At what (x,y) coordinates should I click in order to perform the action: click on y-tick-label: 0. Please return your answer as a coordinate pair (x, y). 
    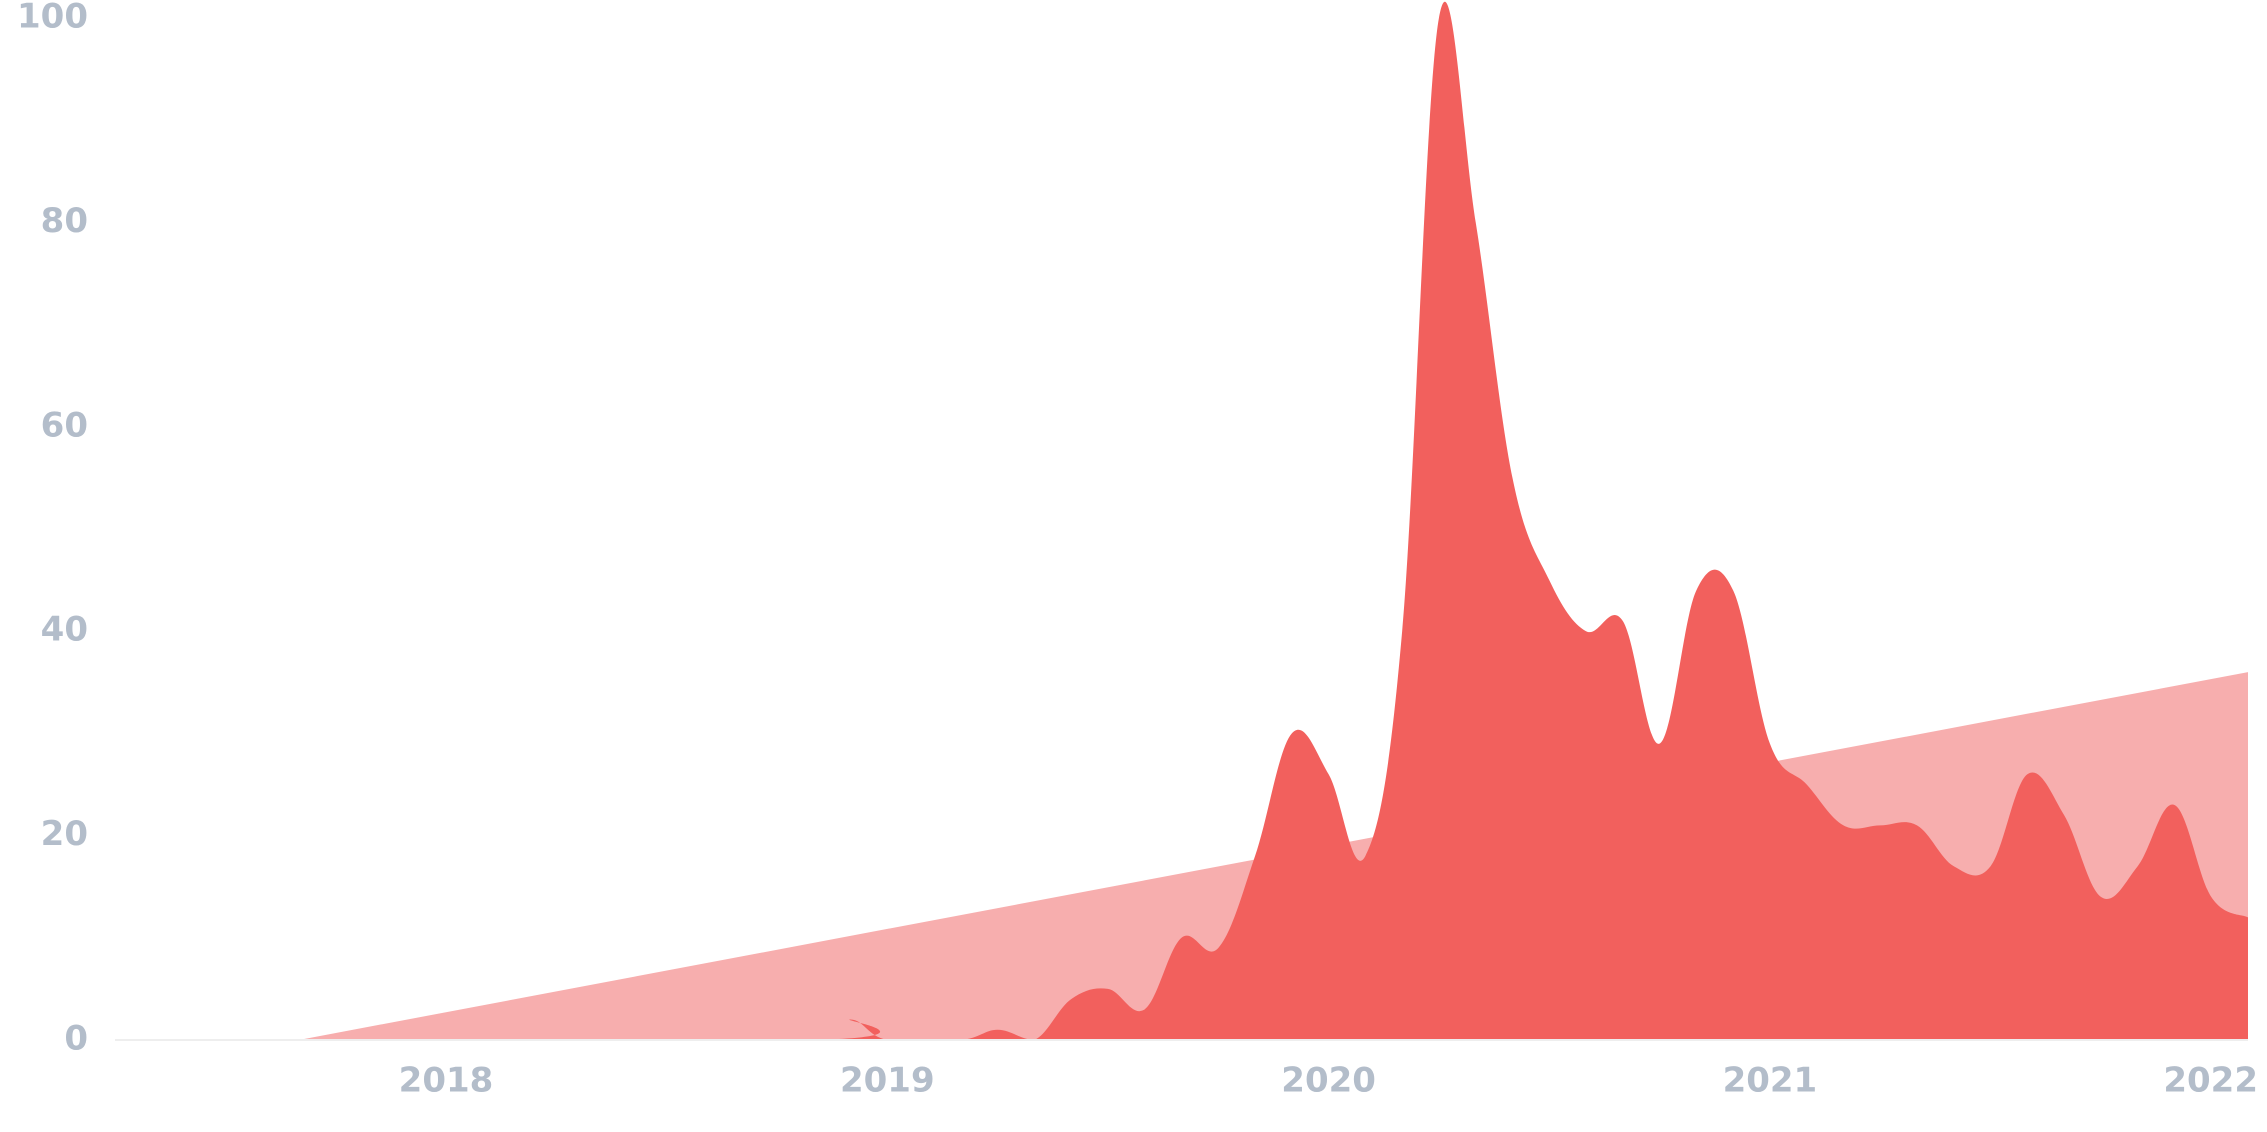
    Looking at the image, I should click on (76, 1039).